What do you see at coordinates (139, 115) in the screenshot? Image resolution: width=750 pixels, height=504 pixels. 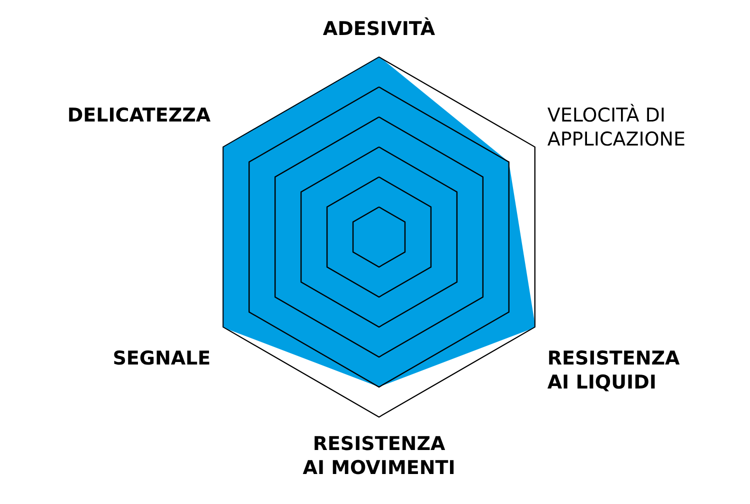 I see `spoke-label: DELICATEZZA` at bounding box center [139, 115].